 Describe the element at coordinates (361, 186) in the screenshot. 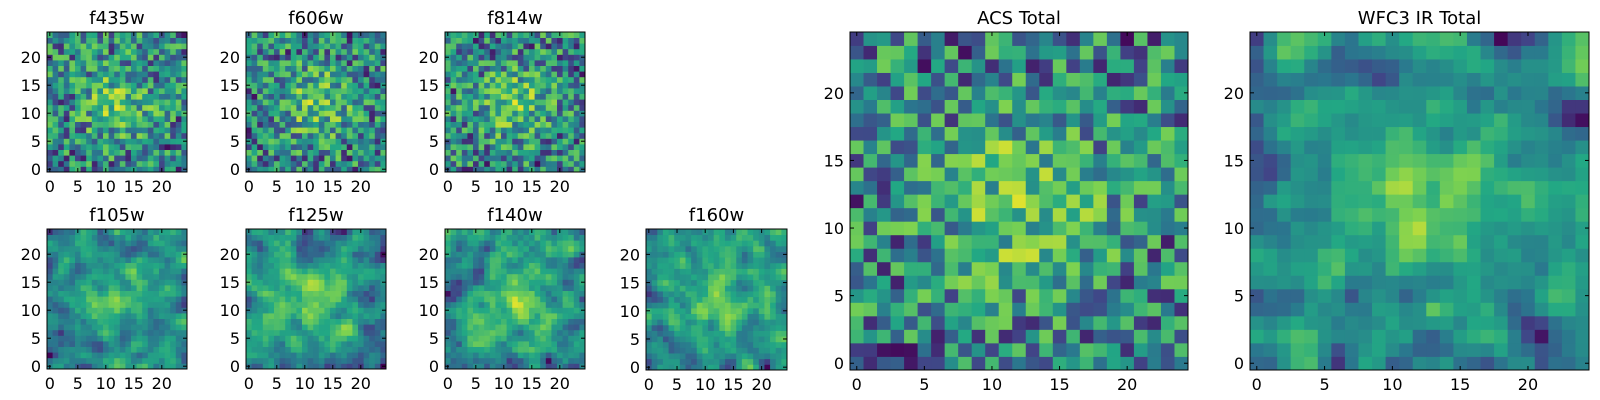

I see `x-tick-label: 20` at that location.